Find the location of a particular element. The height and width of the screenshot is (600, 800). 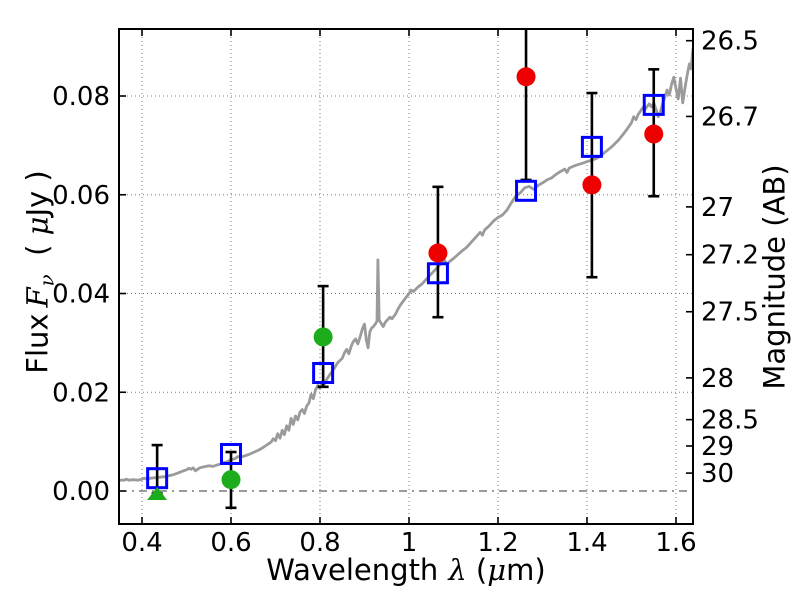

y-tick-label: 0.00 is located at coordinates (81, 492).